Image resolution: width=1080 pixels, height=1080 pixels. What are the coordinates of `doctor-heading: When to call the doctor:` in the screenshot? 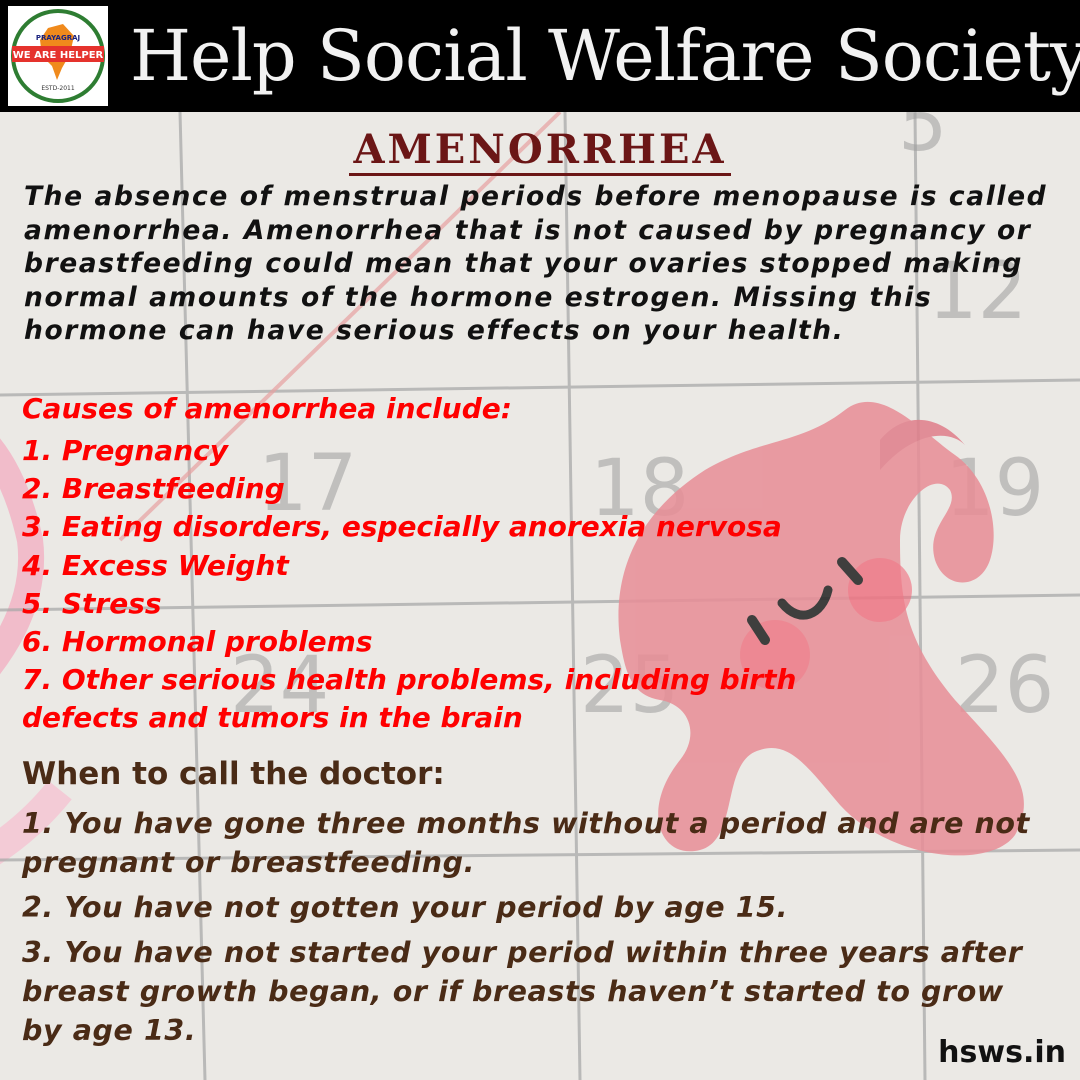 It's located at (233, 774).